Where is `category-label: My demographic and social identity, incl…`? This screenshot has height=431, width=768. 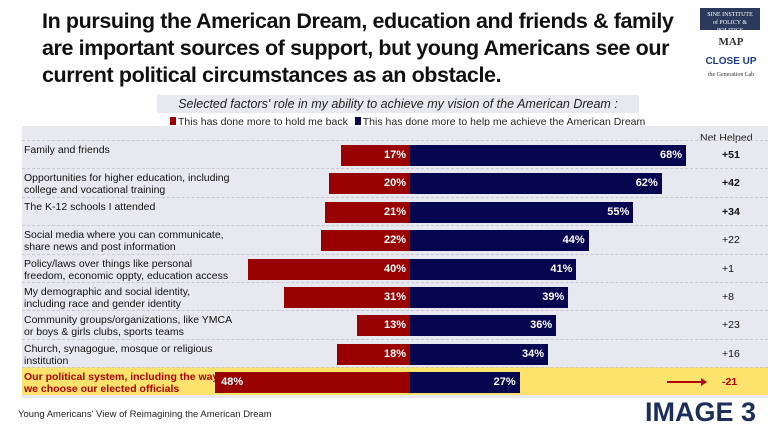 category-label: My demographic and social identity, incl… is located at coordinates (107, 298).